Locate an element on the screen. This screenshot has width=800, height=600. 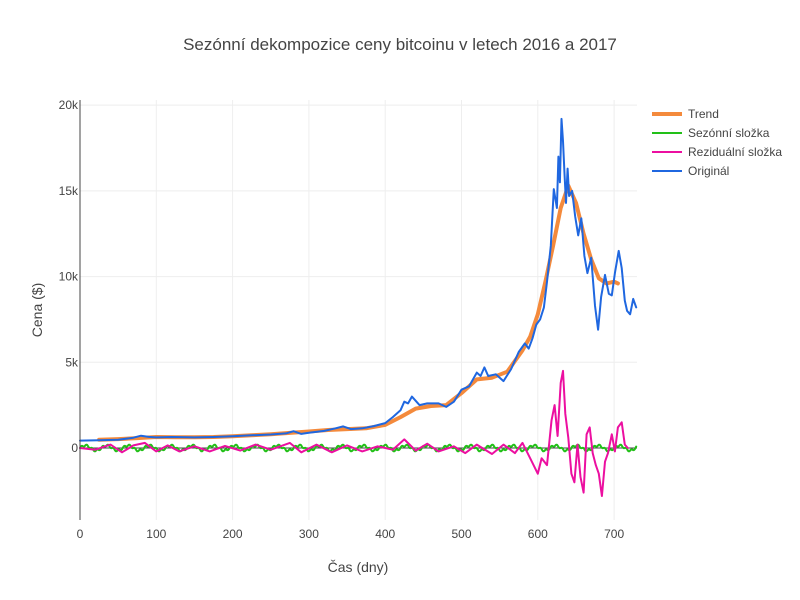
legend-label: Sezónní složka is located at coordinates (729, 133).